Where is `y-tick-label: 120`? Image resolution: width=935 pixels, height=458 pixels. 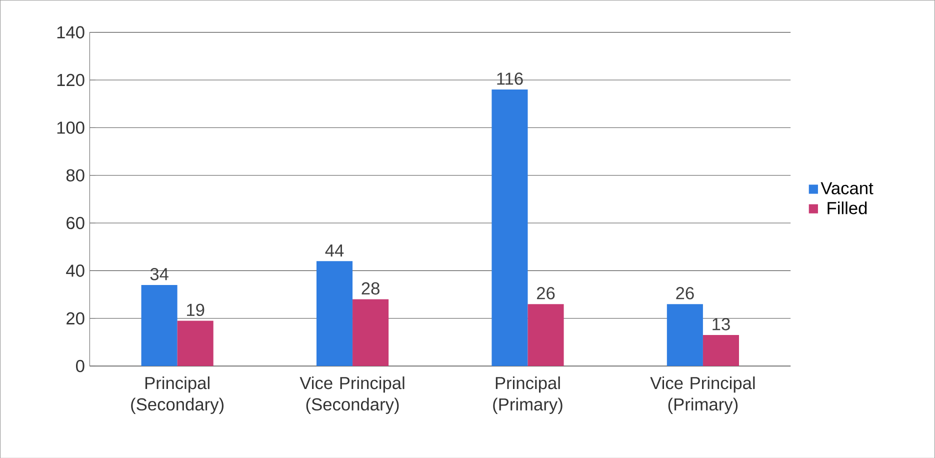 y-tick-label: 120 is located at coordinates (70, 80).